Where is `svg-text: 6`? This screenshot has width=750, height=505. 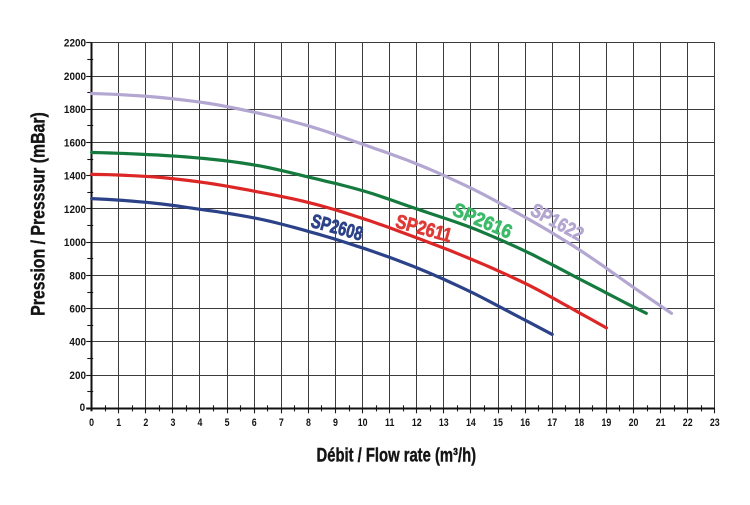 svg-text: 6 is located at coordinates (254, 423).